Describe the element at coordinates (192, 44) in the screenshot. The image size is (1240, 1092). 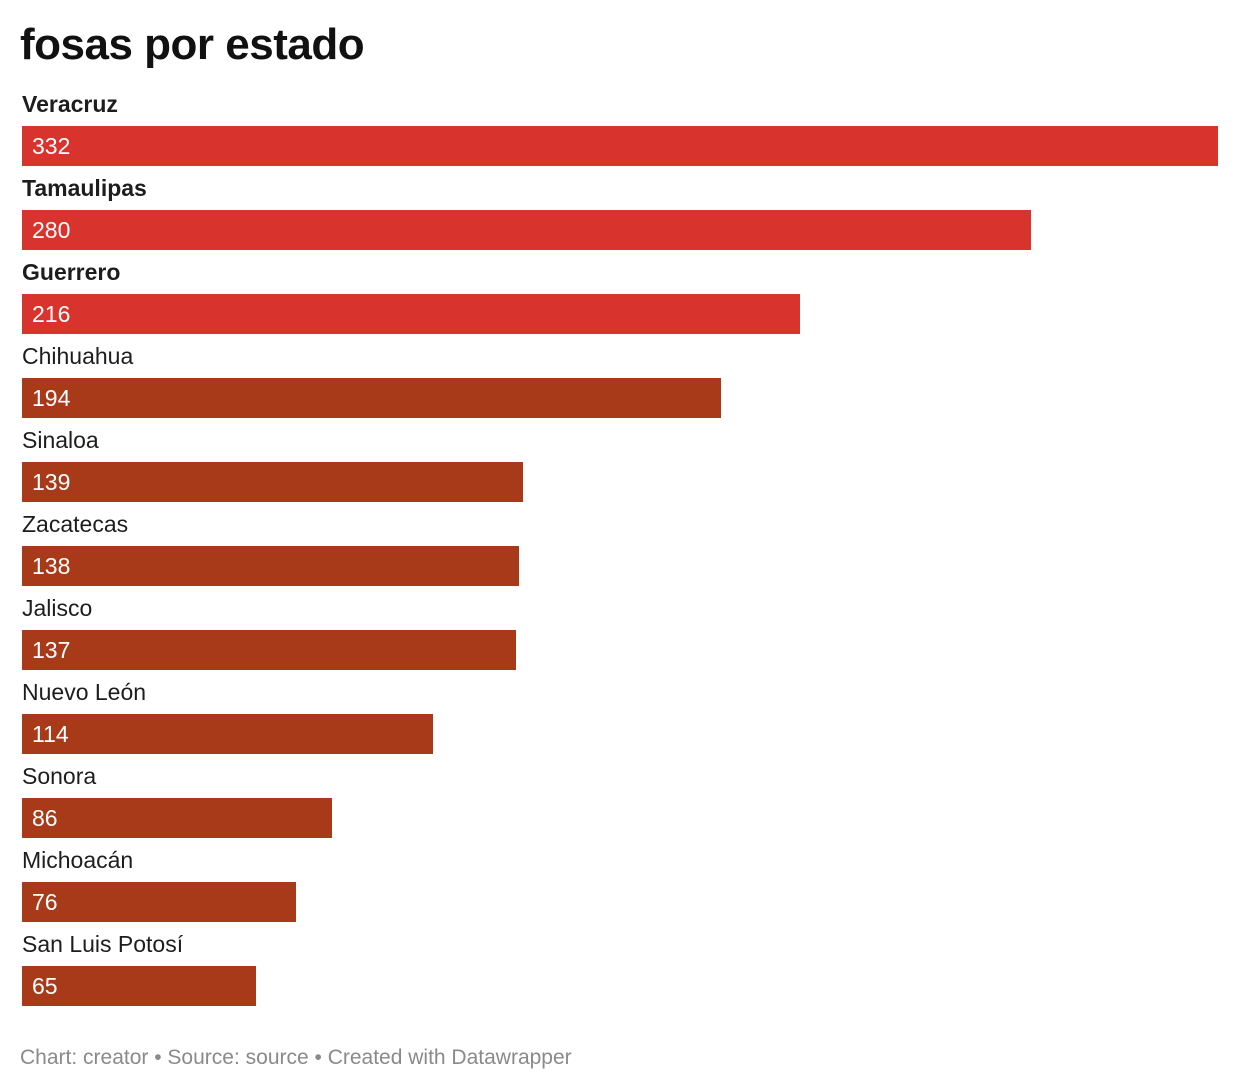
I see `chart-title: fosas por estado` at that location.